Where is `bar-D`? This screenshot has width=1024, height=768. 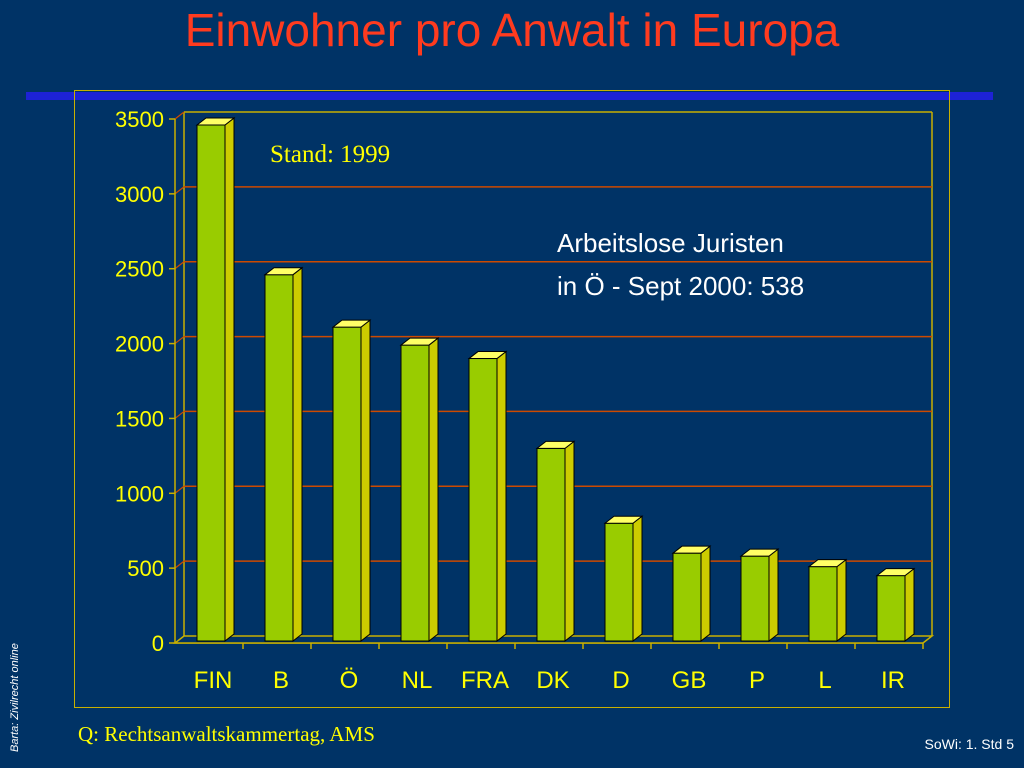
bar-D is located at coordinates (623, 579).